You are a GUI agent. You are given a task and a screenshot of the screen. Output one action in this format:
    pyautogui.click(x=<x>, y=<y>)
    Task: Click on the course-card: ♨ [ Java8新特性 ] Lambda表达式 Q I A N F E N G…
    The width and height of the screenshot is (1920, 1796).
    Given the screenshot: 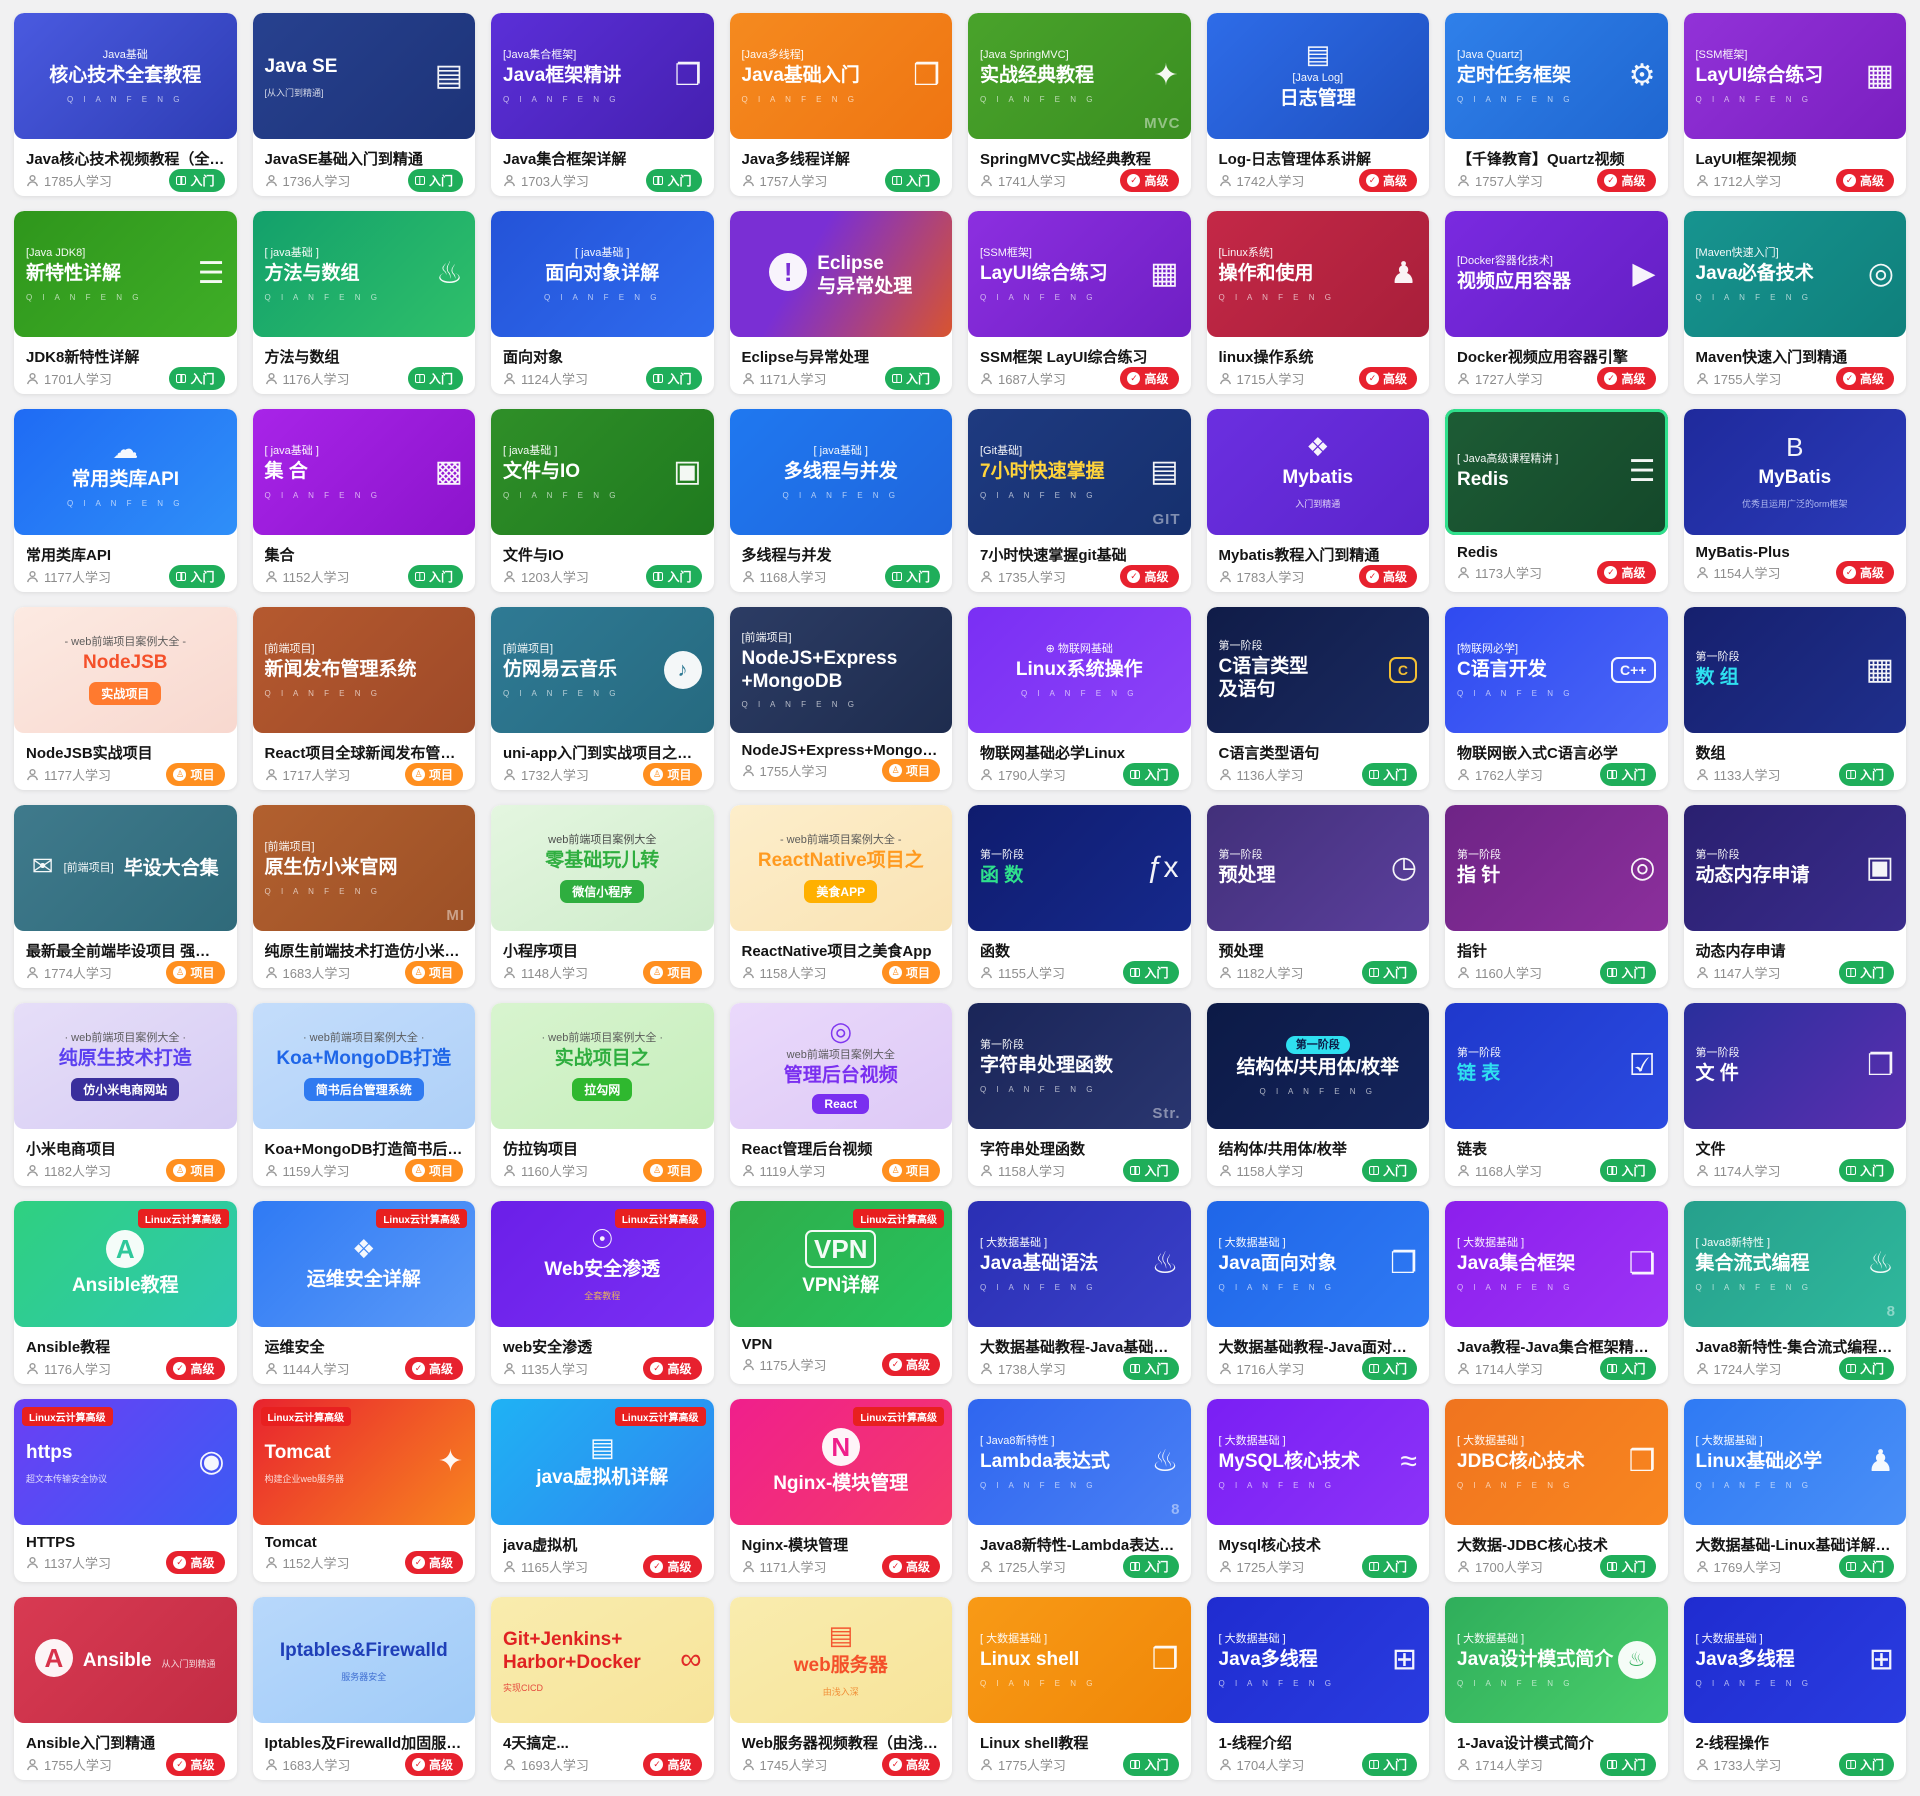 What is the action you would take?
    pyautogui.click(x=1079, y=1490)
    